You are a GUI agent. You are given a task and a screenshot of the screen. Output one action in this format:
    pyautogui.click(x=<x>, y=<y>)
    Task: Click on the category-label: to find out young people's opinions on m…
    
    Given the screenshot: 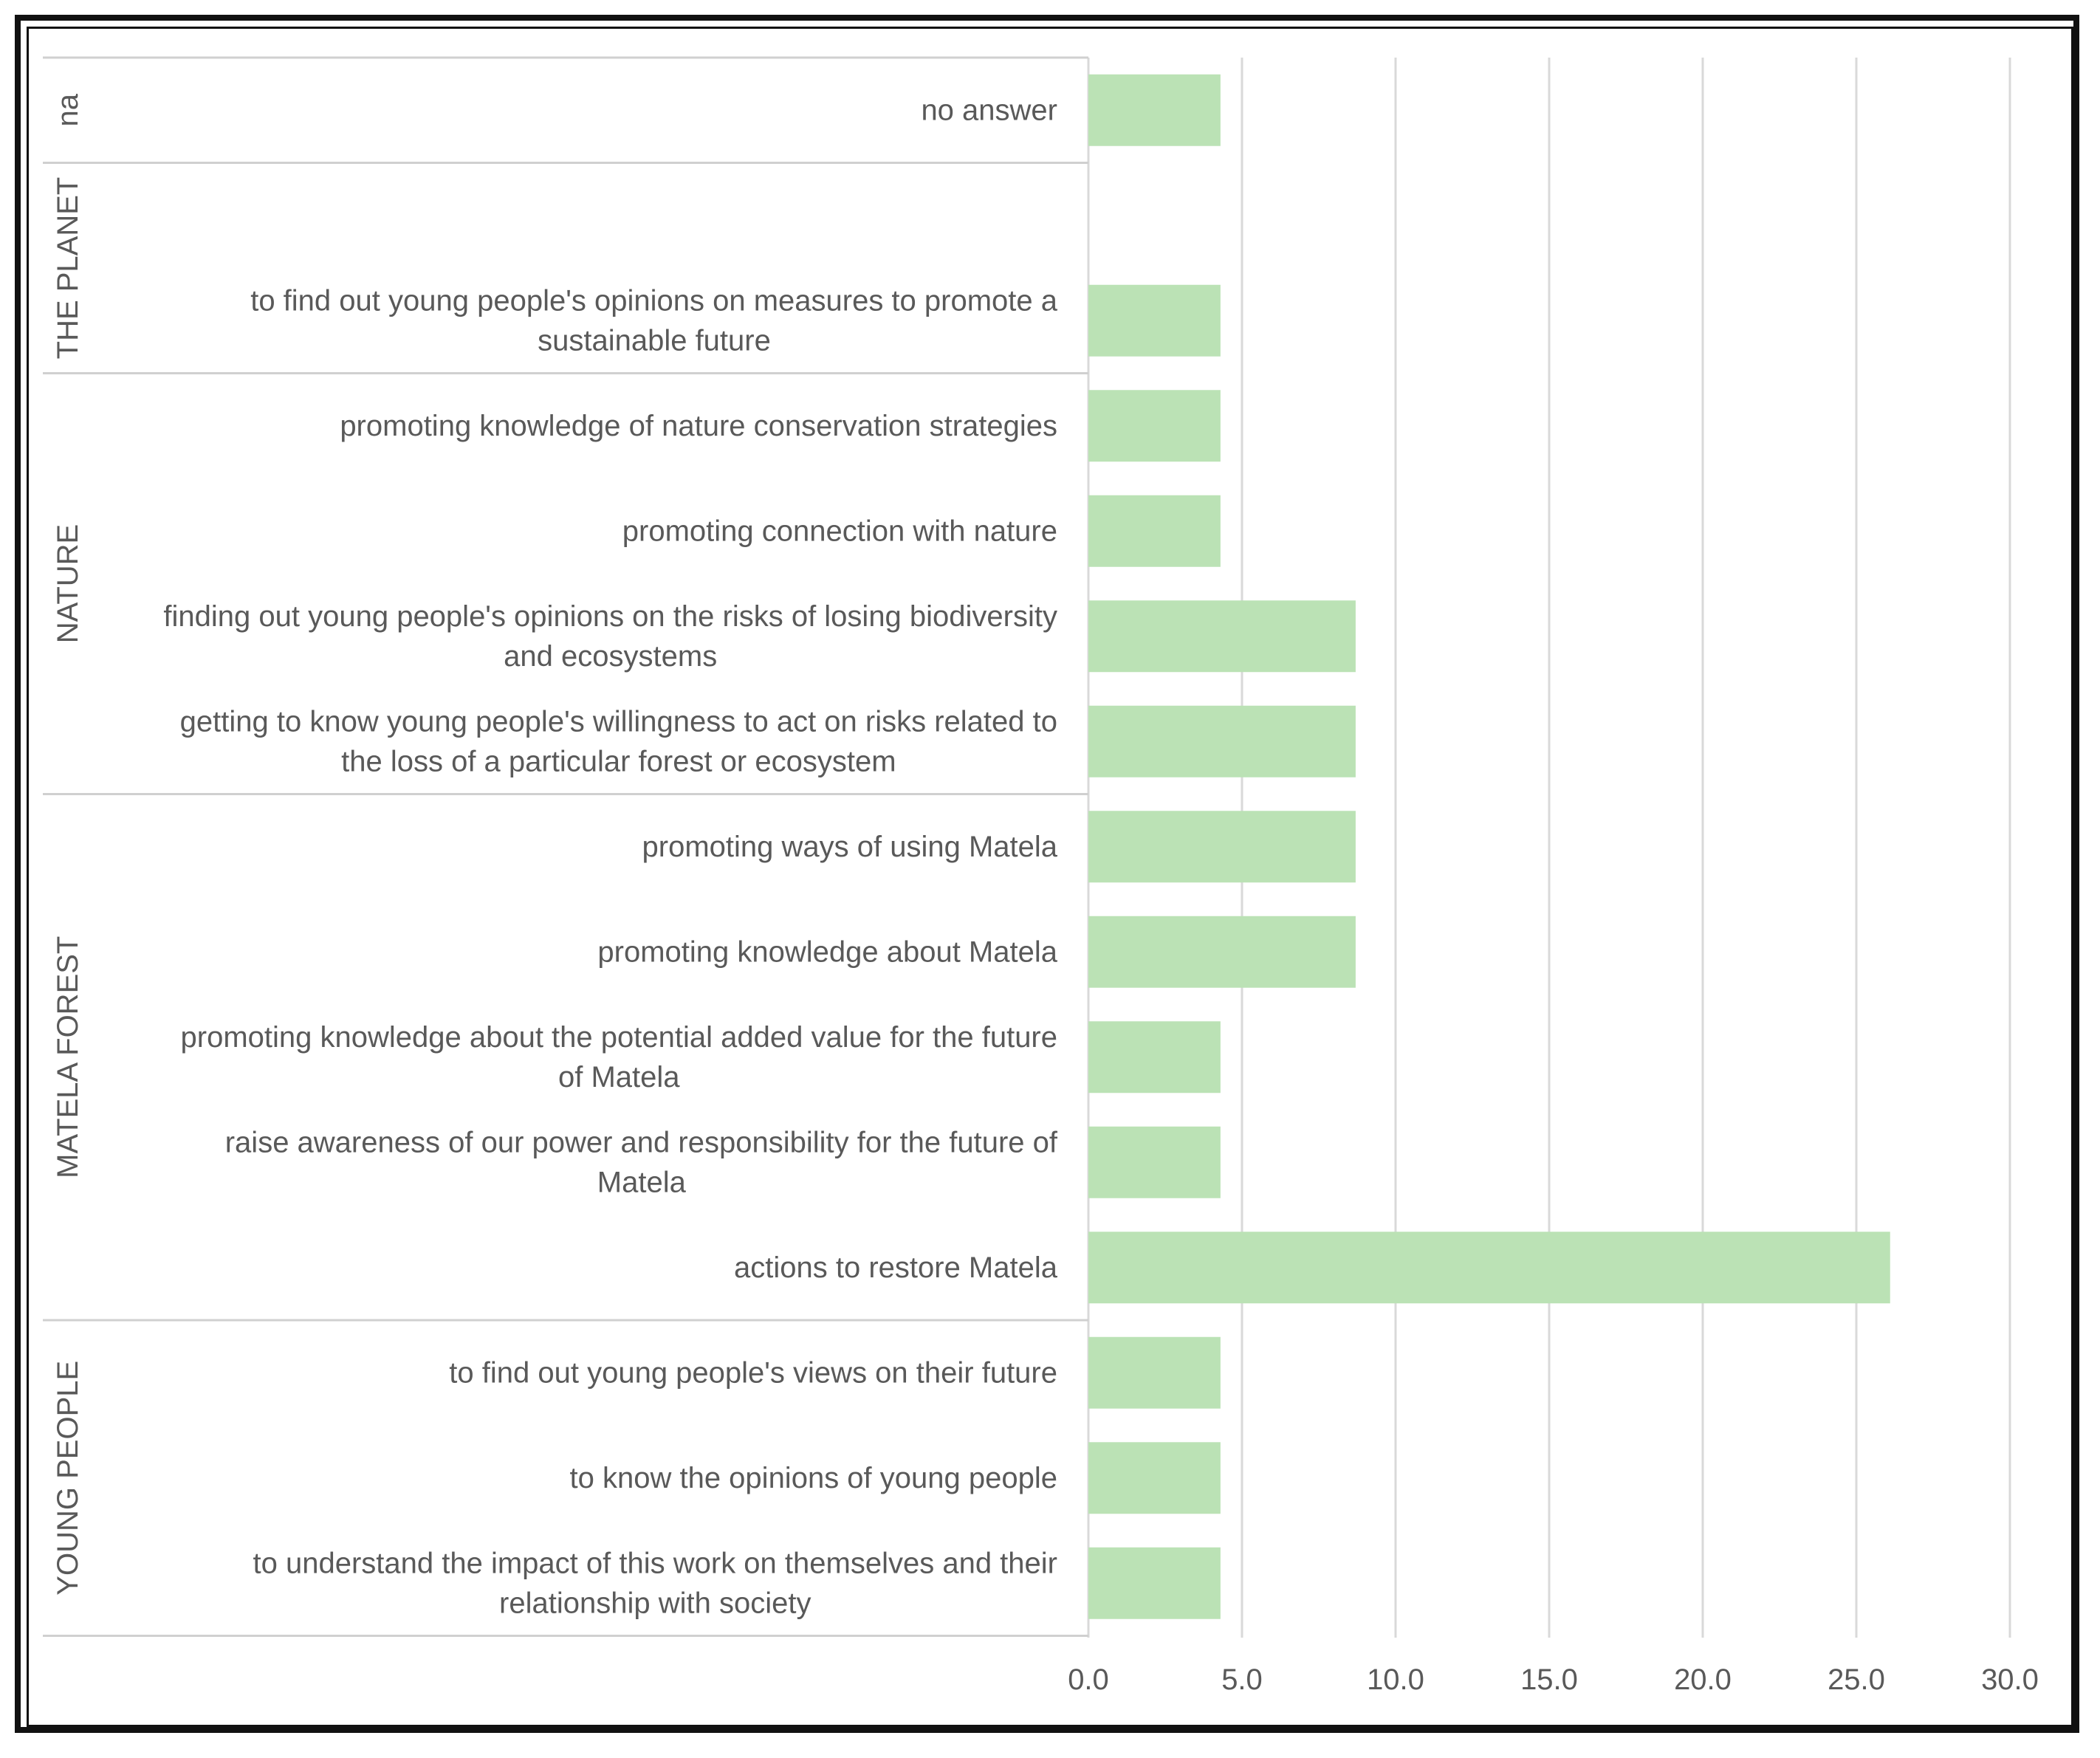 What is the action you would take?
    pyautogui.click(x=654, y=300)
    